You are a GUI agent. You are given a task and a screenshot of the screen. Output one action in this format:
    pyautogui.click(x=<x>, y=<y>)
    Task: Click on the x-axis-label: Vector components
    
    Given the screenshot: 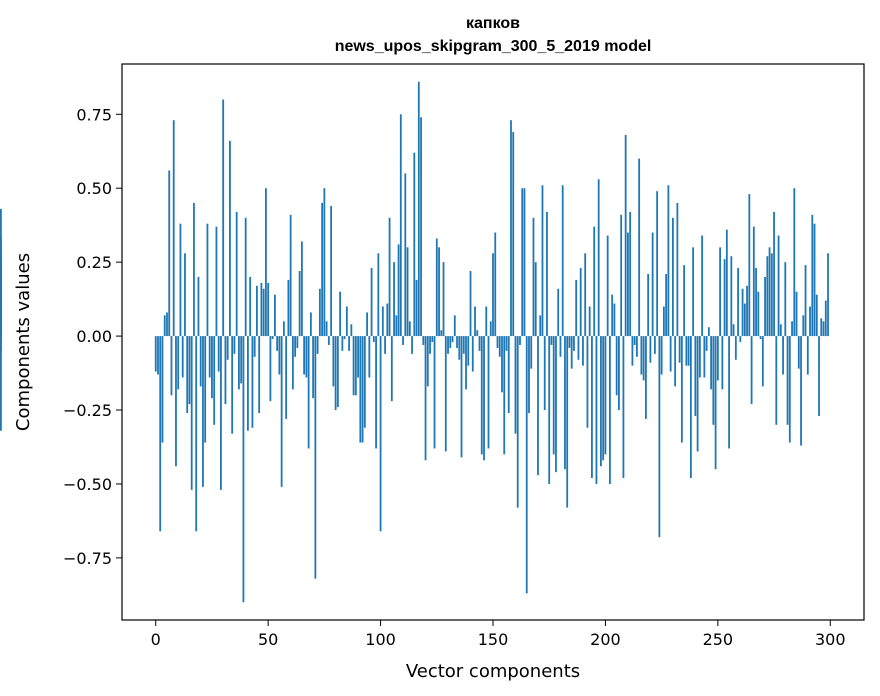 What is the action you would take?
    pyautogui.click(x=493, y=671)
    